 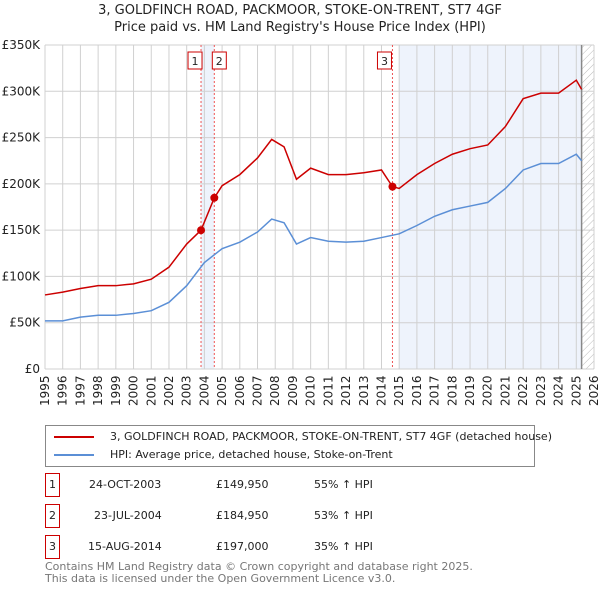 I want to click on x-tick-label: 1998, so click(x=98, y=390).